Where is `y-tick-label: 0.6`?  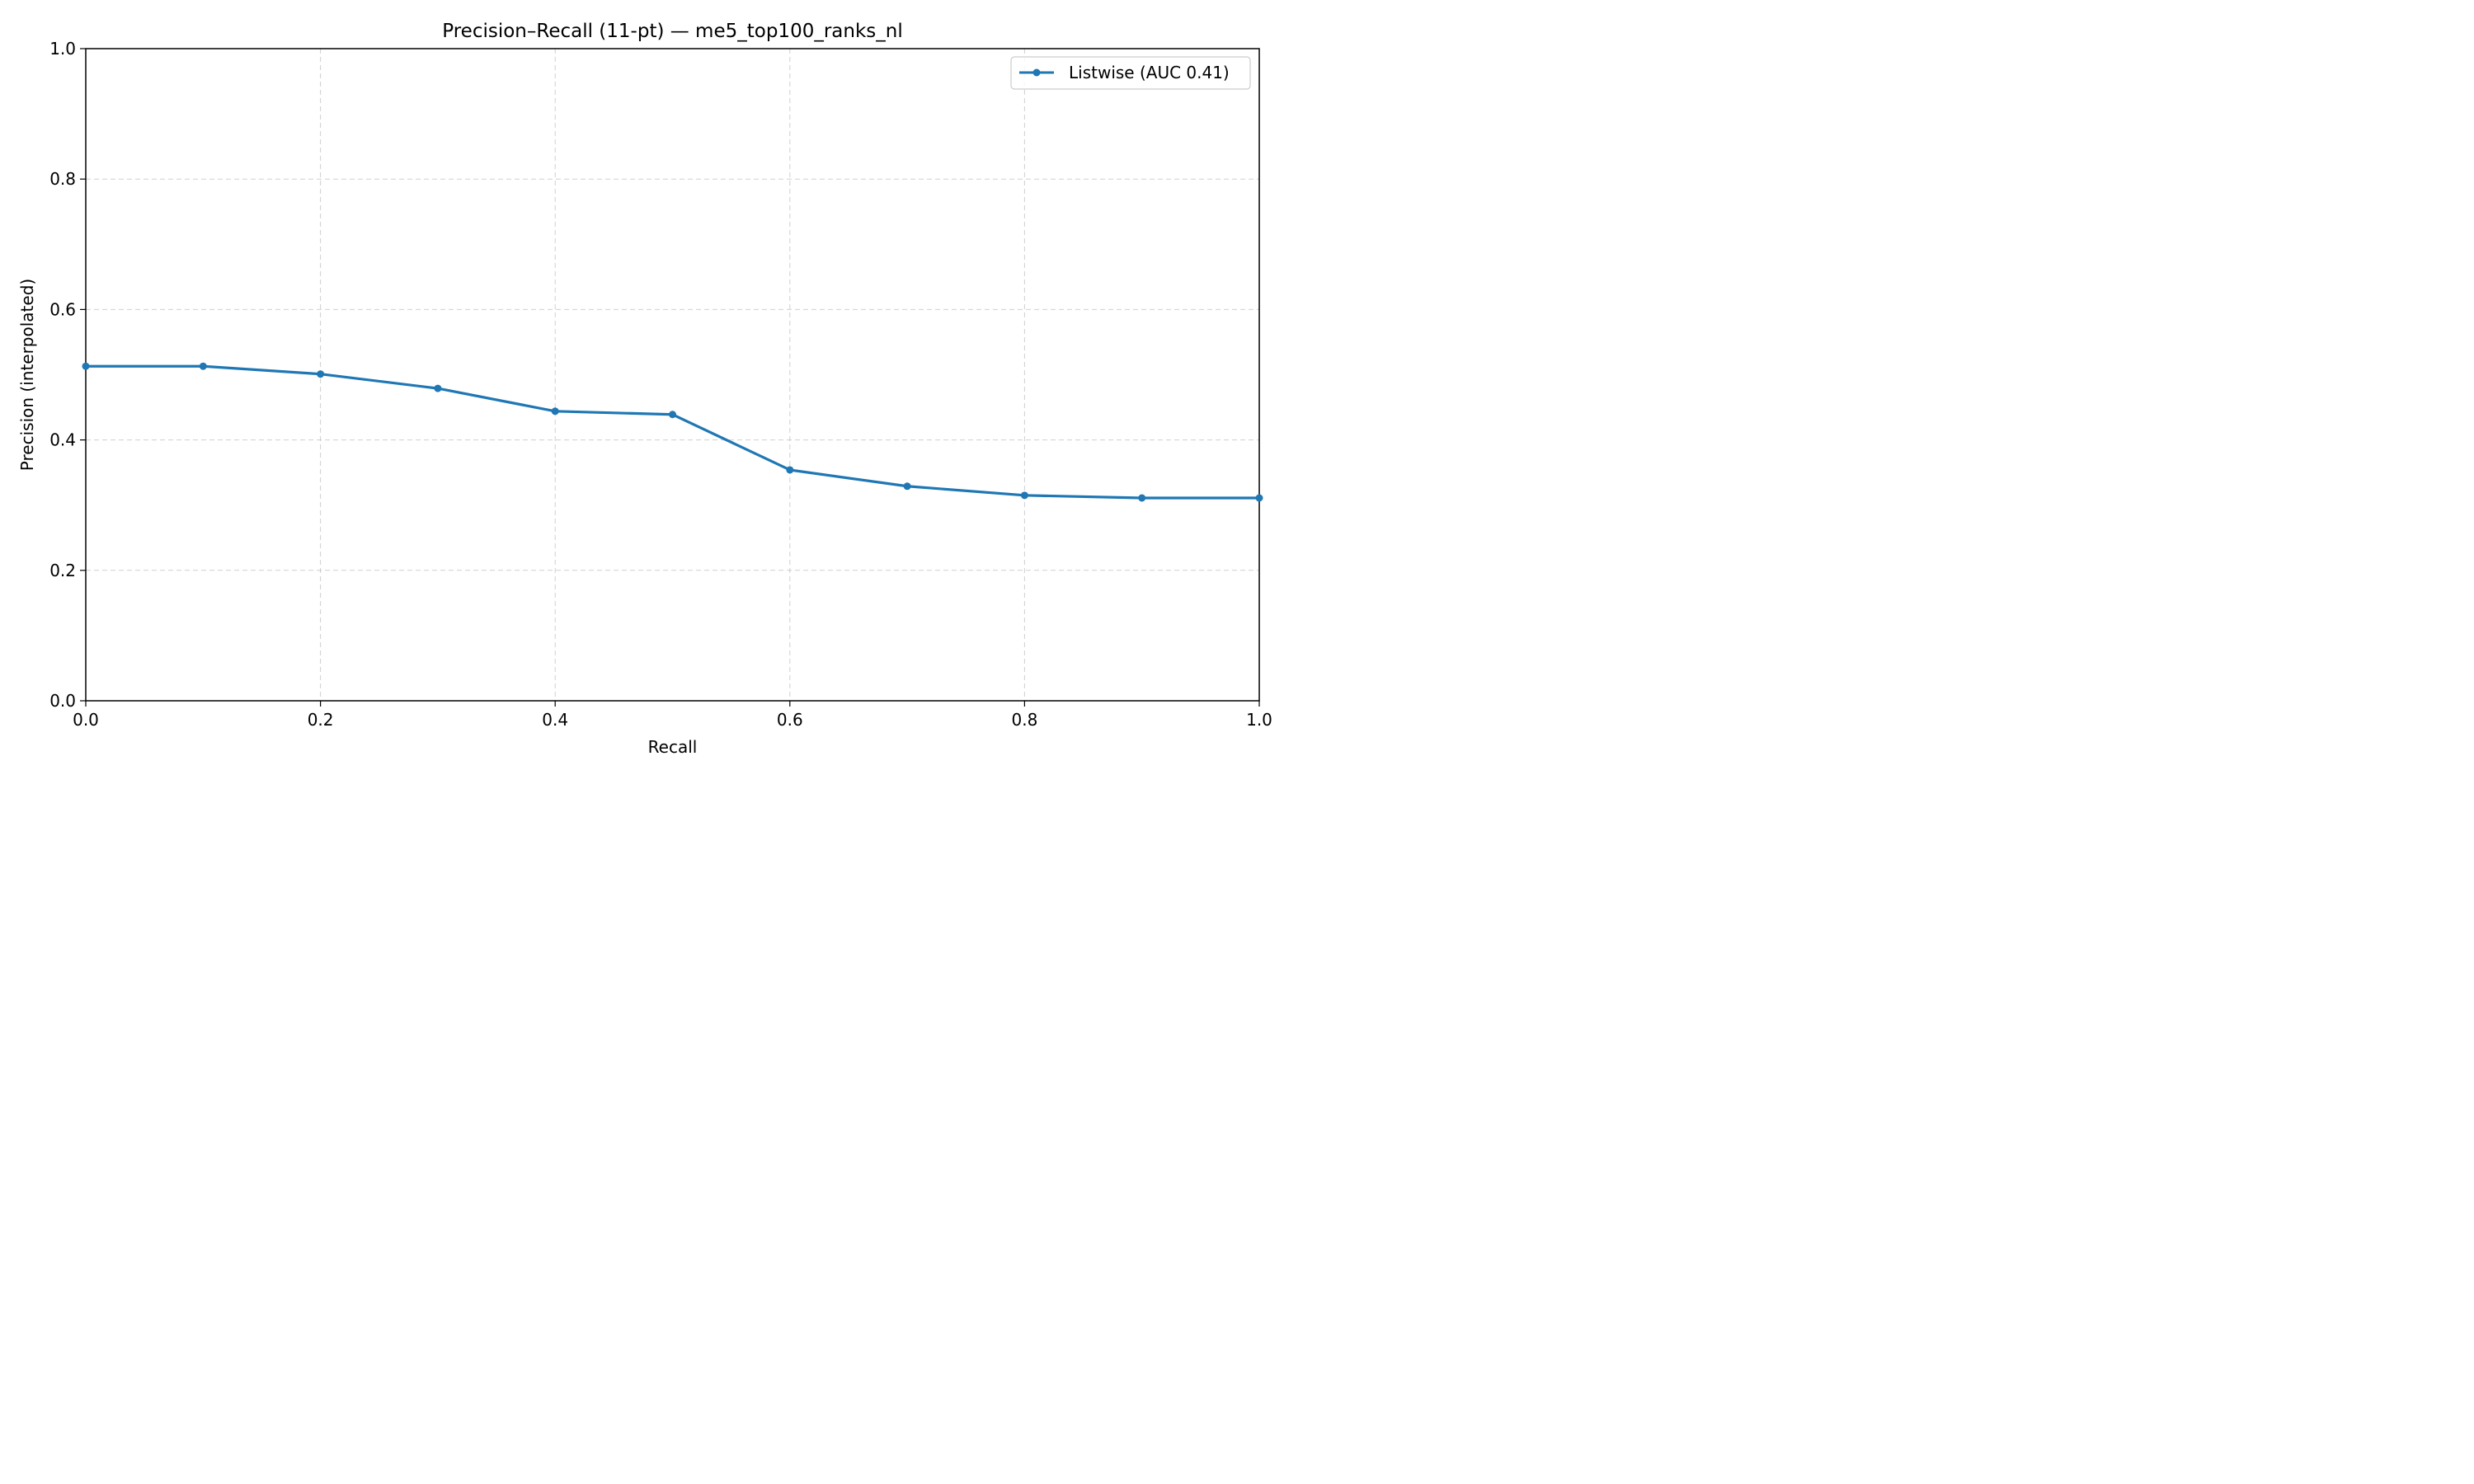 y-tick-label: 0.6 is located at coordinates (62, 309).